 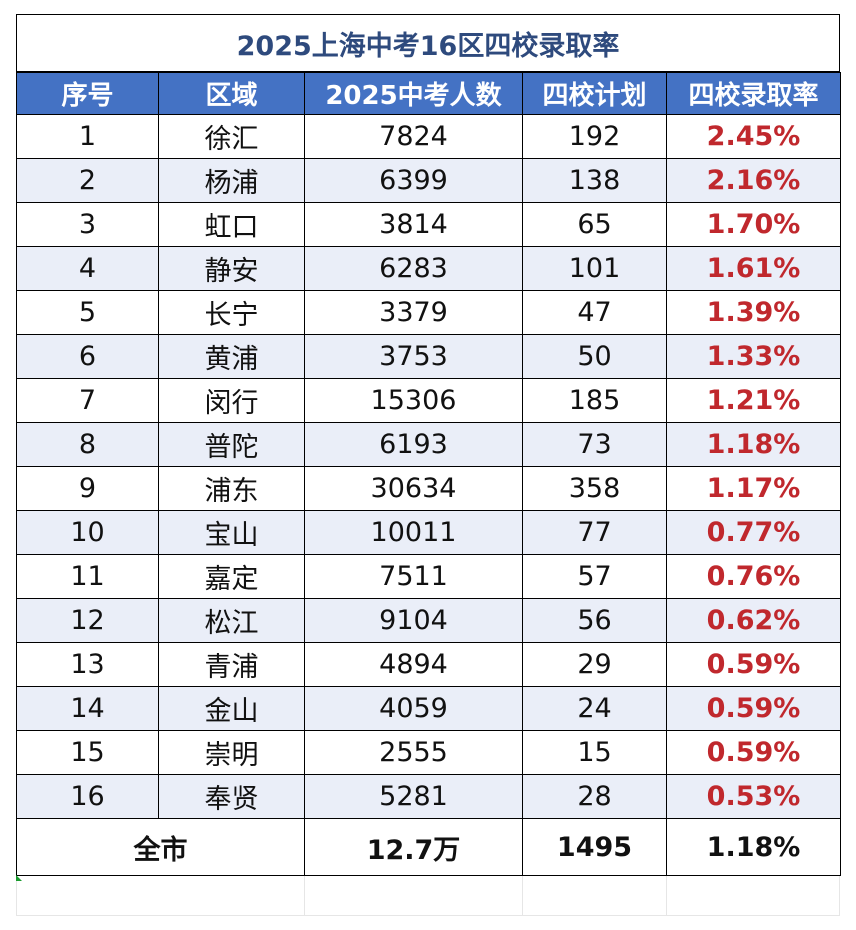 What do you see at coordinates (87, 180) in the screenshot?
I see `row-index: 2` at bounding box center [87, 180].